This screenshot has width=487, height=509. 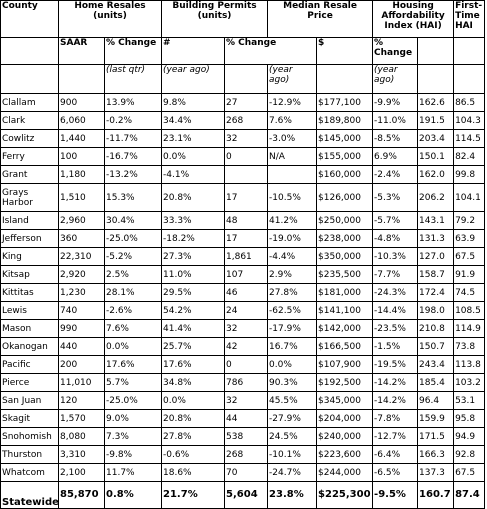 I want to click on median-price-cell: $142,000, so click(x=345, y=328).